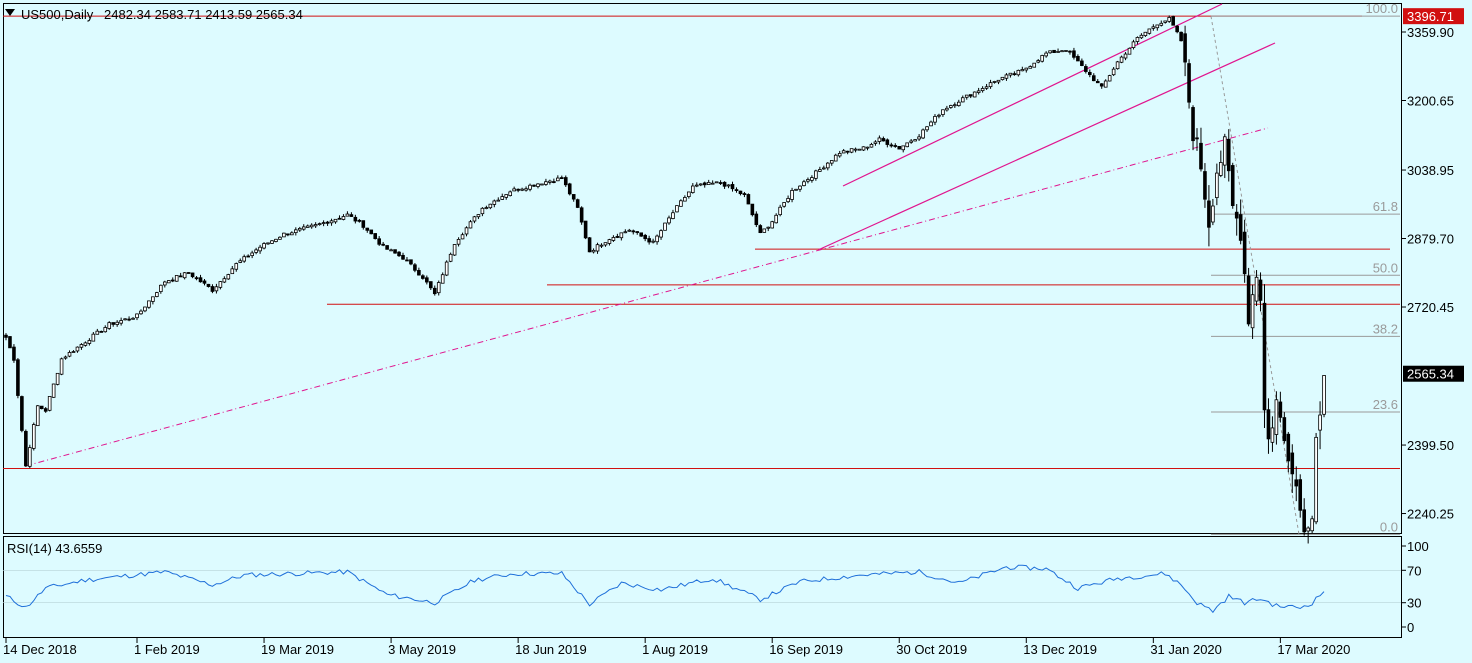 This screenshot has height=663, width=1472. What do you see at coordinates (702, 587) in the screenshot?
I see `rsi-pane-border` at bounding box center [702, 587].